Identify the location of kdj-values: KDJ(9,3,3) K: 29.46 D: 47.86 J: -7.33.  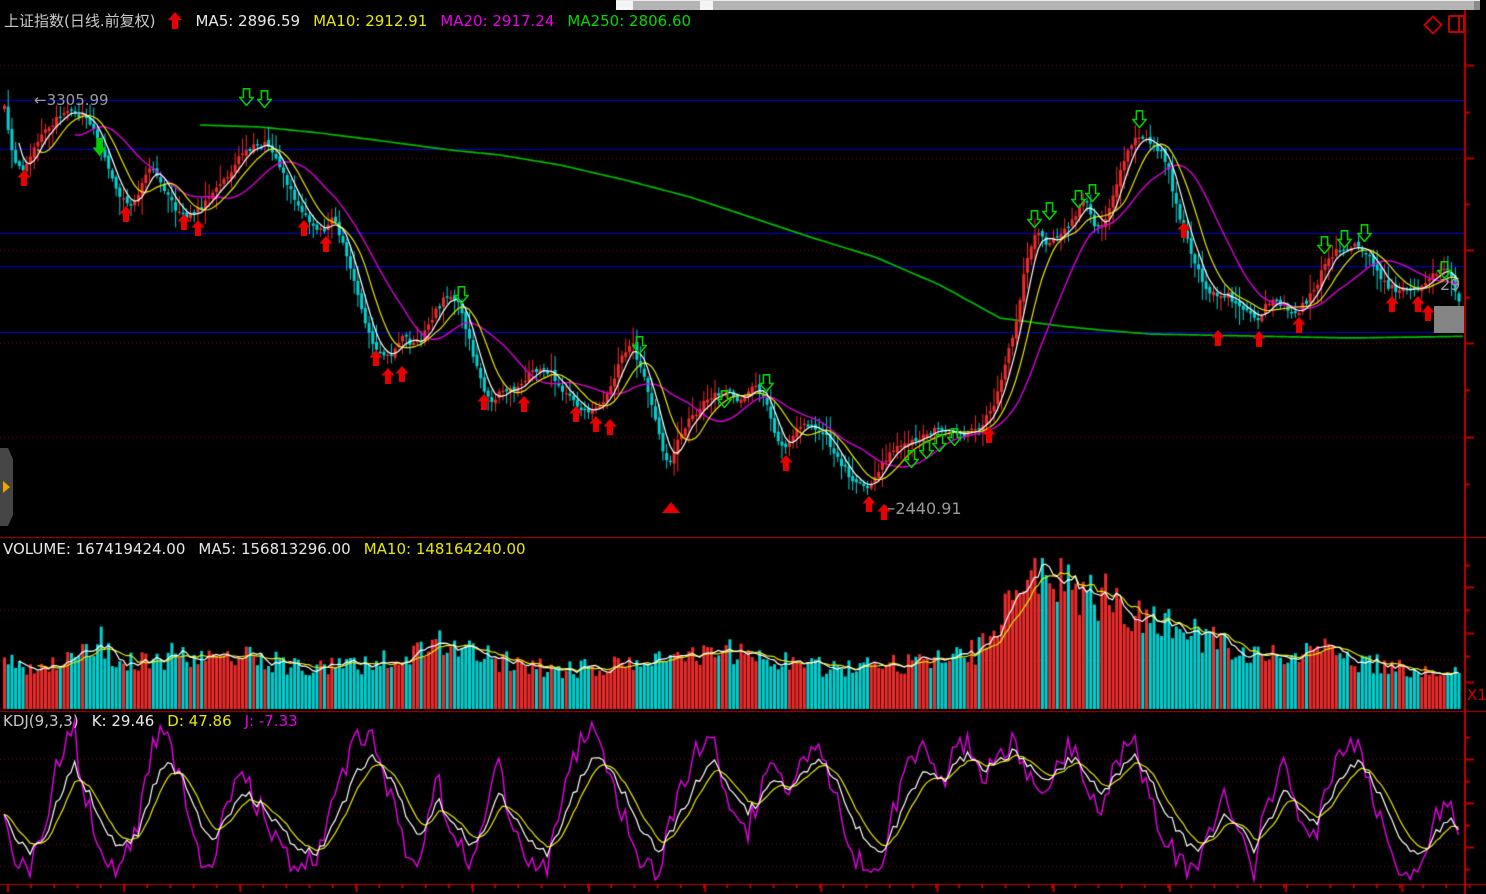
(150, 721).